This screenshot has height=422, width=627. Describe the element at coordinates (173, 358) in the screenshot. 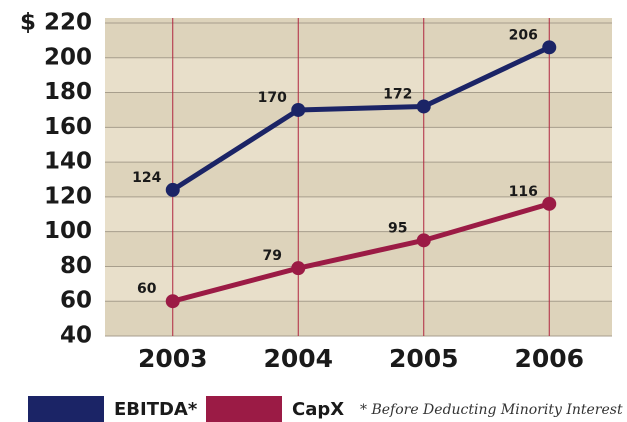

I see `x-tick-label: 2003` at that location.